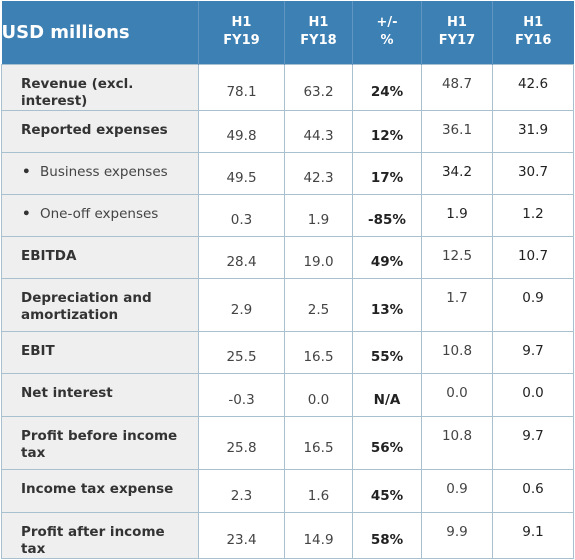  What do you see at coordinates (387, 352) in the screenshot?
I see `cell-change: 55%` at bounding box center [387, 352].